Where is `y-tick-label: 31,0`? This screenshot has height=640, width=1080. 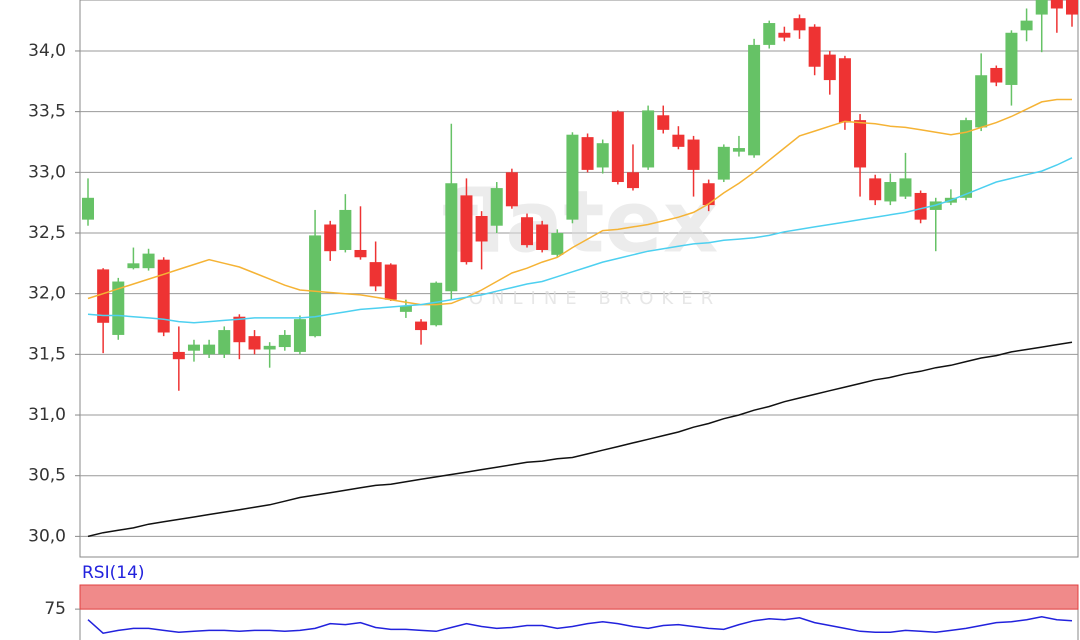 y-tick-label: 31,0 is located at coordinates (47, 415).